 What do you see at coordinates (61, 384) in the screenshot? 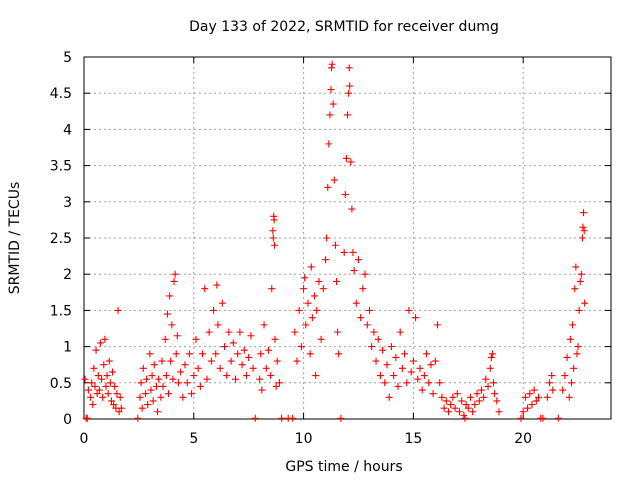
I see `y-tick-label: 0.5` at bounding box center [61, 384].